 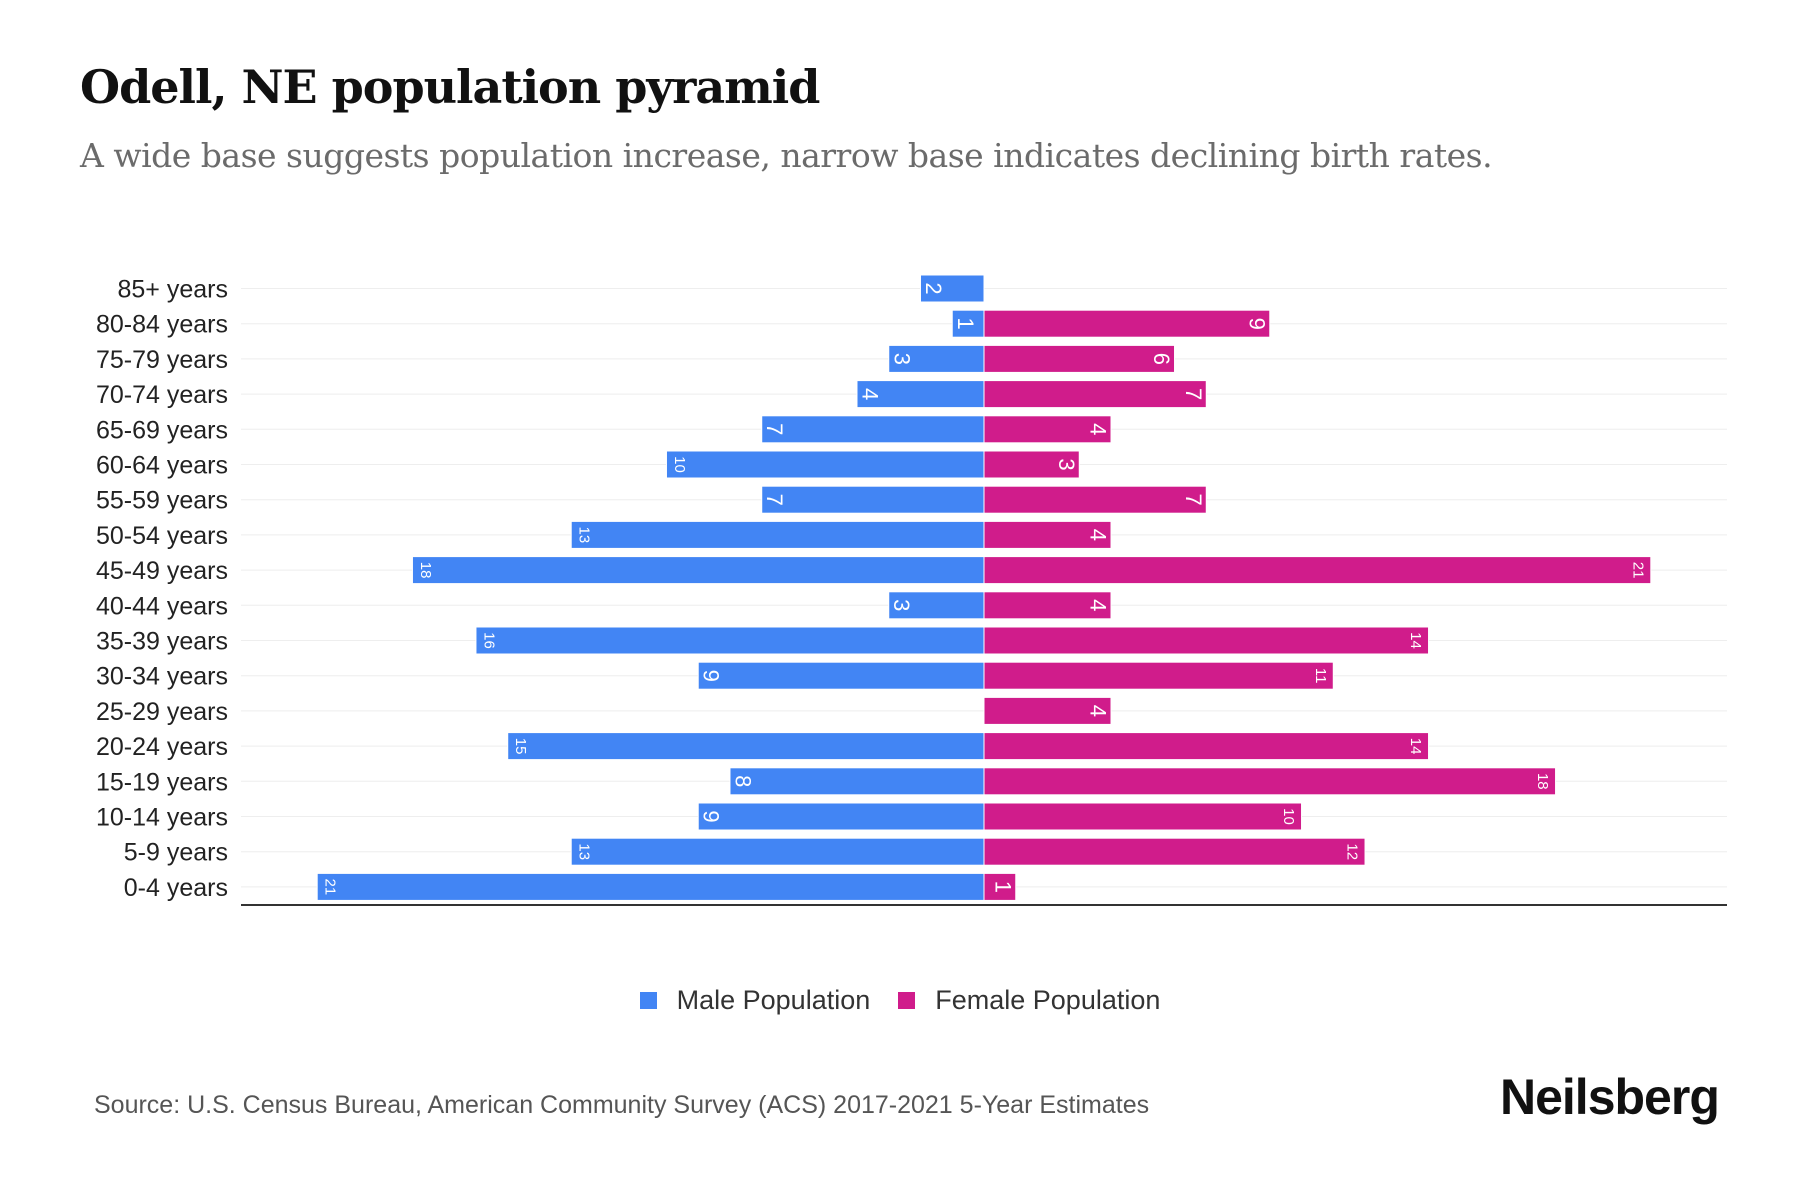 What do you see at coordinates (450, 87) in the screenshot?
I see `chart-title: Odell, NE population pyramid` at bounding box center [450, 87].